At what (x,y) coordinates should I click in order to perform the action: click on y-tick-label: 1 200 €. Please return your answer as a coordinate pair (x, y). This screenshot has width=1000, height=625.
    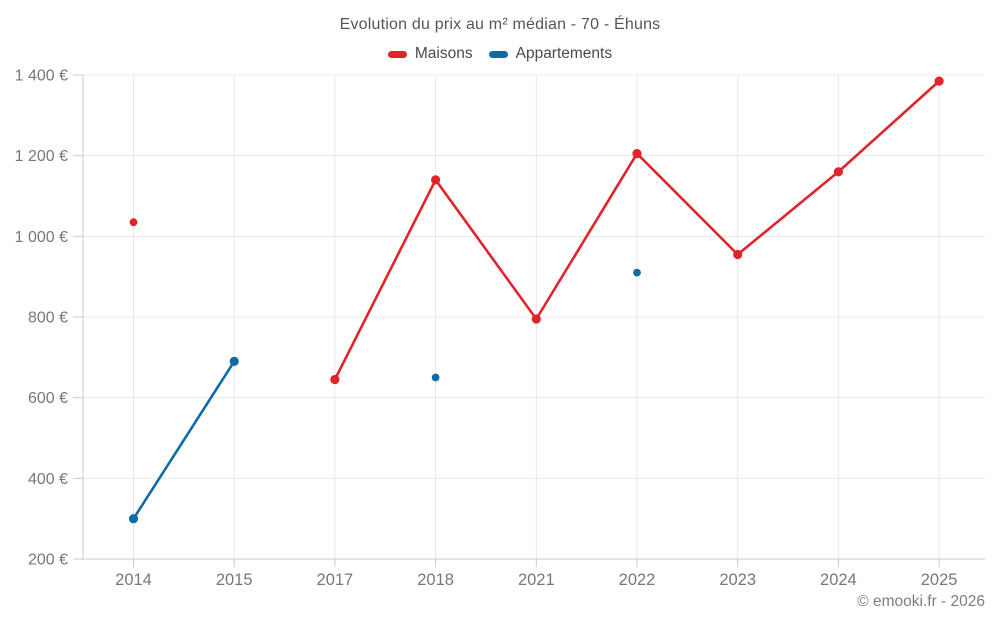
    Looking at the image, I should click on (41, 156).